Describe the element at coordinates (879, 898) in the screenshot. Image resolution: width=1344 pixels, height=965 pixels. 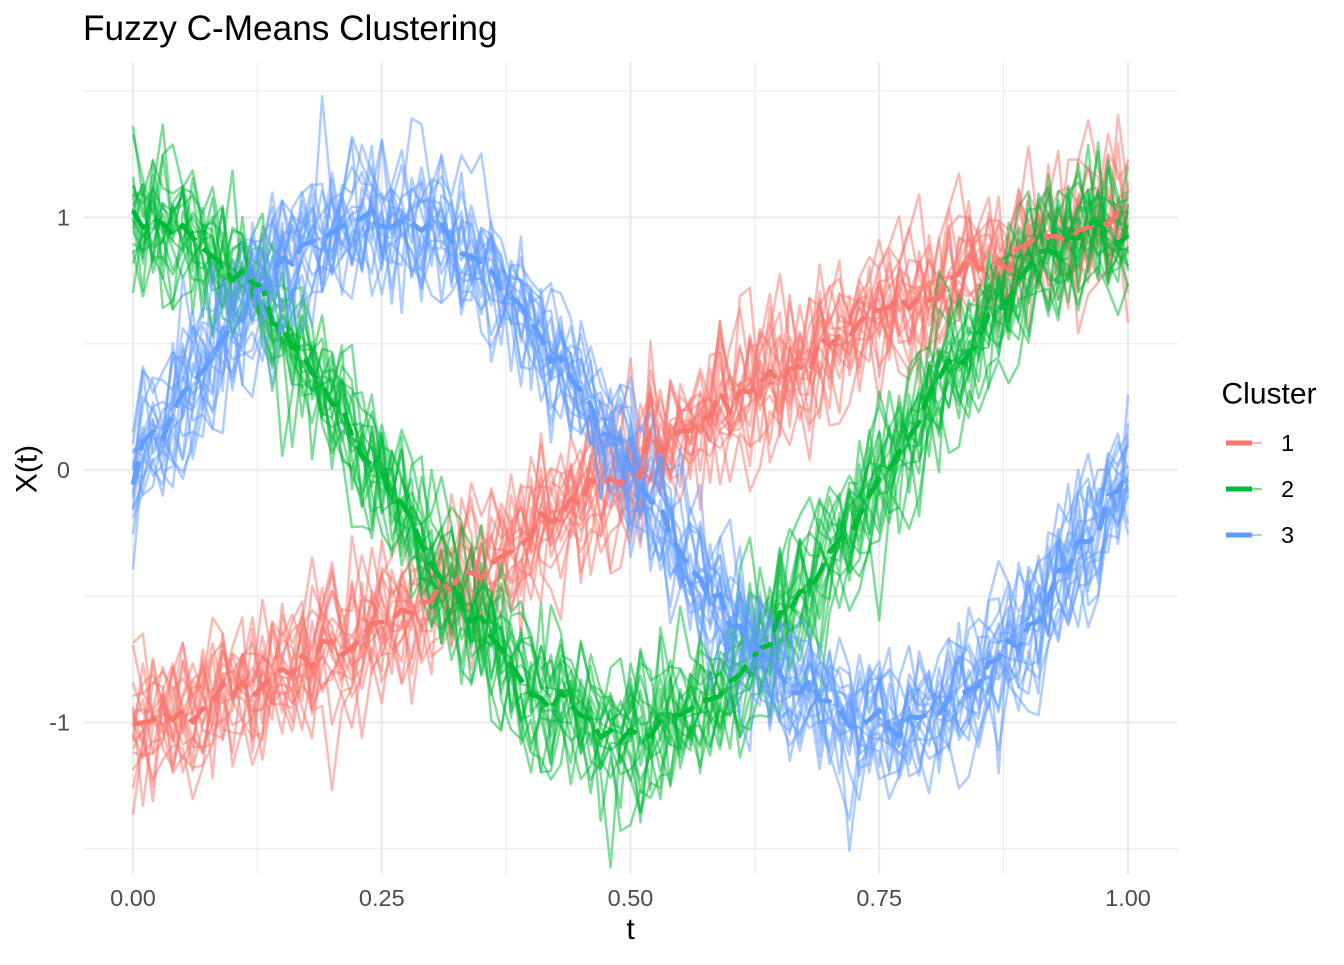
I see `svg-text: 0.75` at that location.